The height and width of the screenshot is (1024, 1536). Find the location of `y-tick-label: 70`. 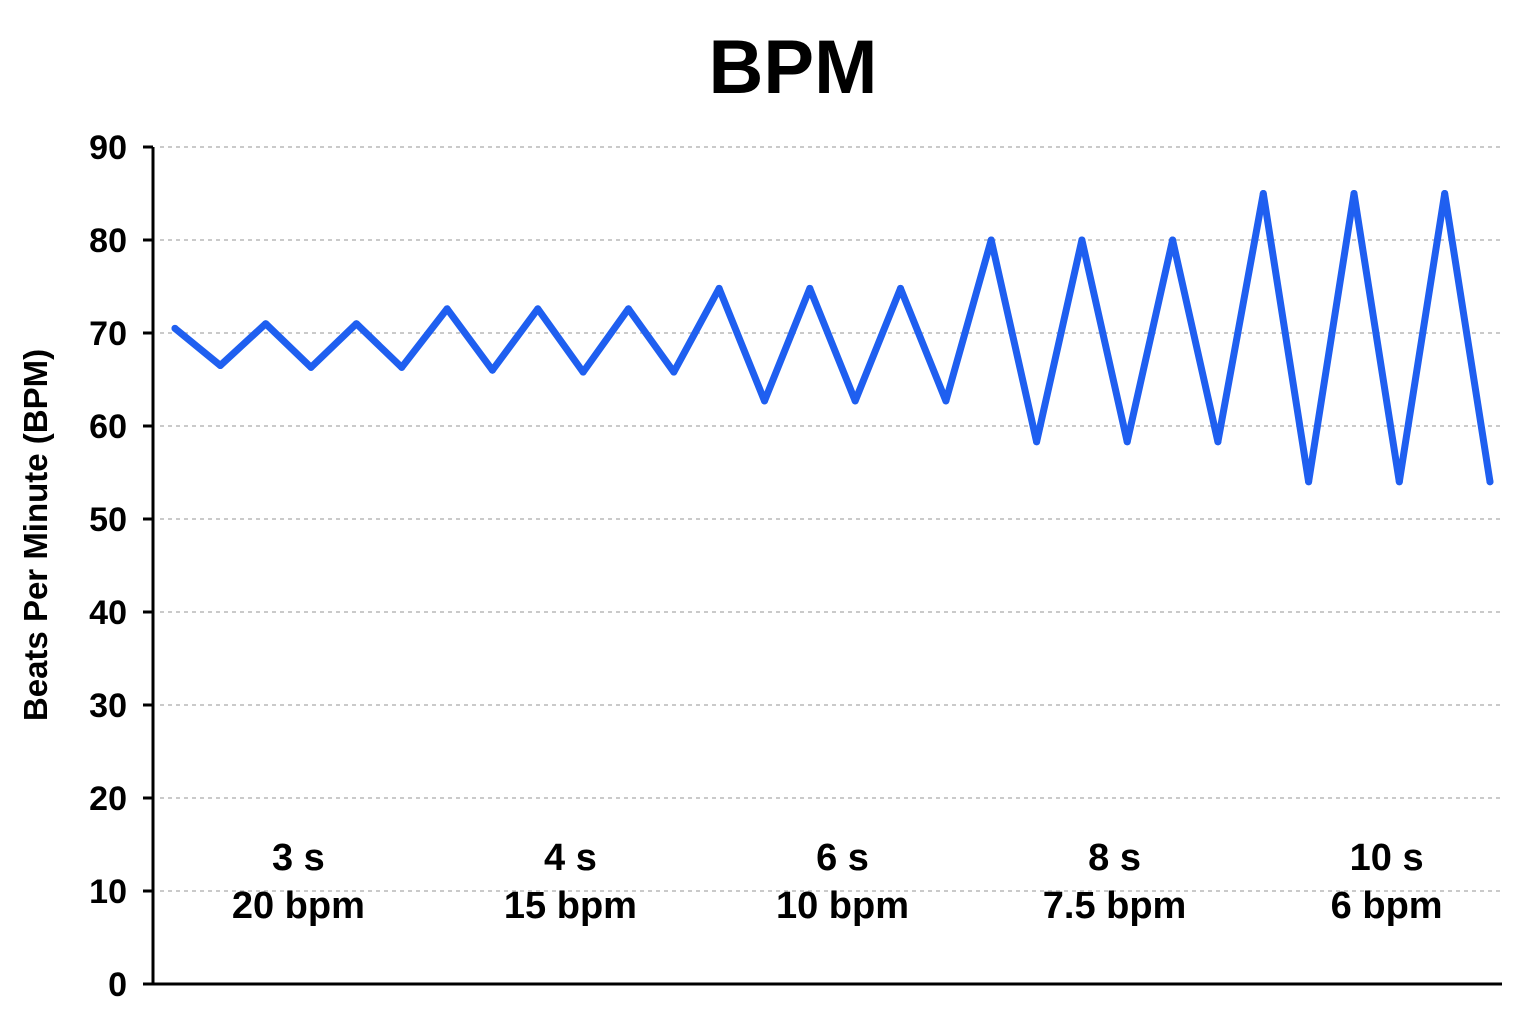

y-tick-label: 70 is located at coordinates (108, 334).